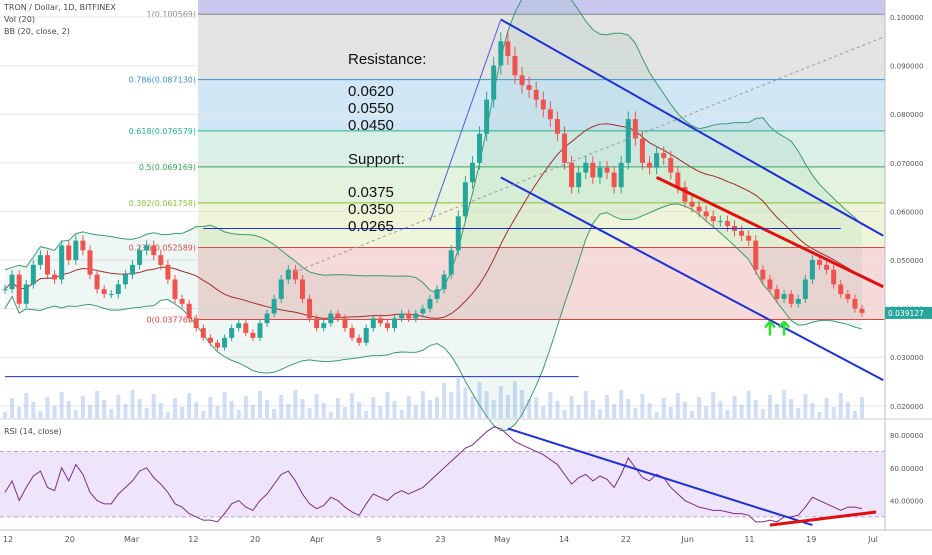  What do you see at coordinates (906, 212) in the screenshot?
I see `y-tick-label: 0.060000` at bounding box center [906, 212].